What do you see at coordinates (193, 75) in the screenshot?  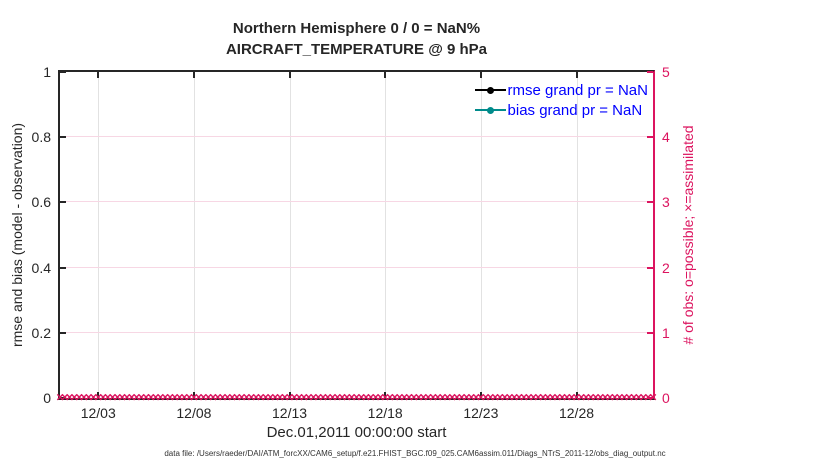 I see `x-tick-top` at bounding box center [193, 75].